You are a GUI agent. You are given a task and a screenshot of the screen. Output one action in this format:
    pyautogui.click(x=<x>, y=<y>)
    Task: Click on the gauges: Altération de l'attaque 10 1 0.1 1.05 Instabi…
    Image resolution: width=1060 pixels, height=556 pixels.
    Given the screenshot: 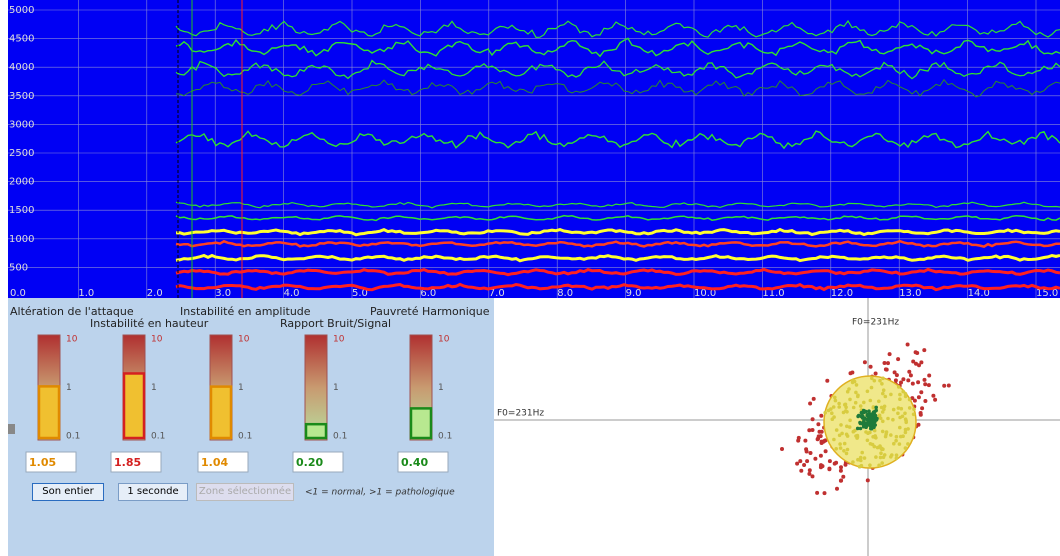 What is the action you would take?
    pyautogui.click(x=250, y=389)
    